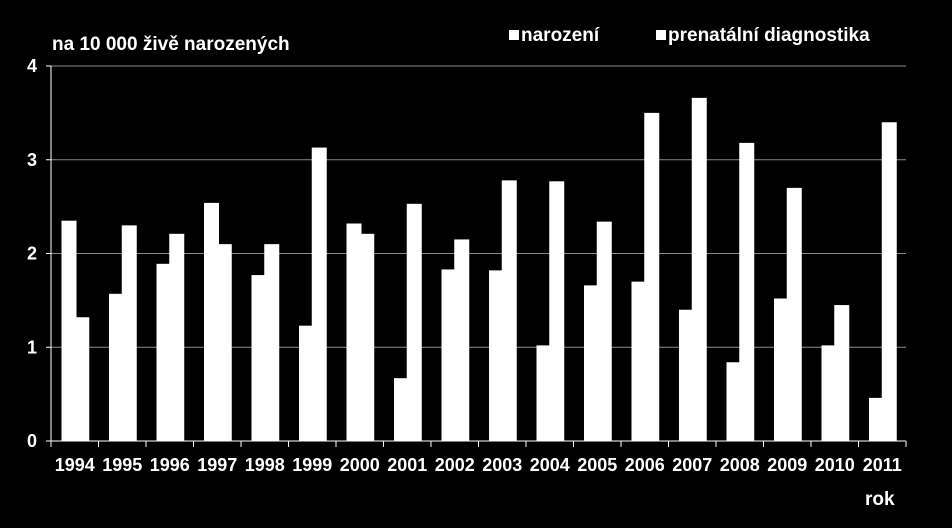 The width and height of the screenshot is (952, 528). Describe the element at coordinates (401, 409) in the screenshot. I see `bar-narozeni-2001` at that location.